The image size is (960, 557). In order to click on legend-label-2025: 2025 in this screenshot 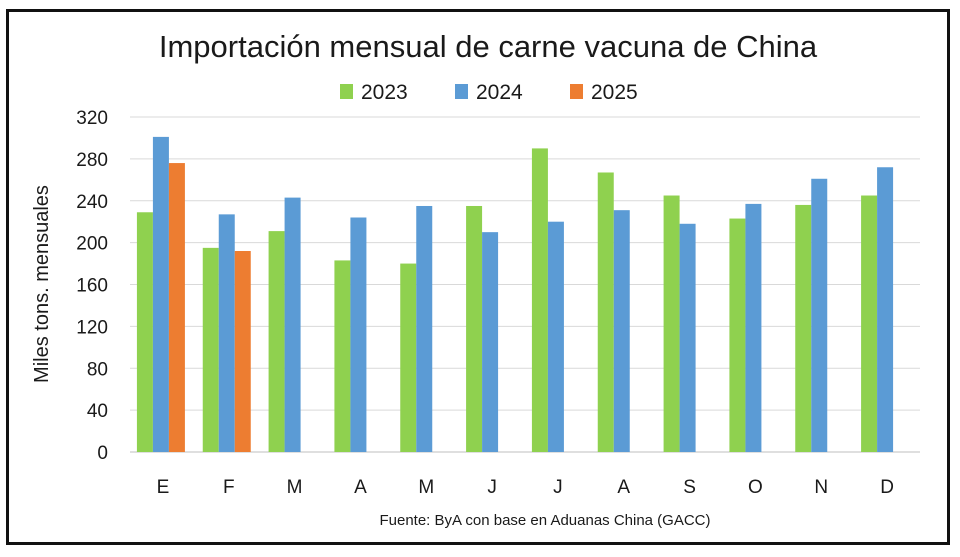, I will do `click(614, 92)`.